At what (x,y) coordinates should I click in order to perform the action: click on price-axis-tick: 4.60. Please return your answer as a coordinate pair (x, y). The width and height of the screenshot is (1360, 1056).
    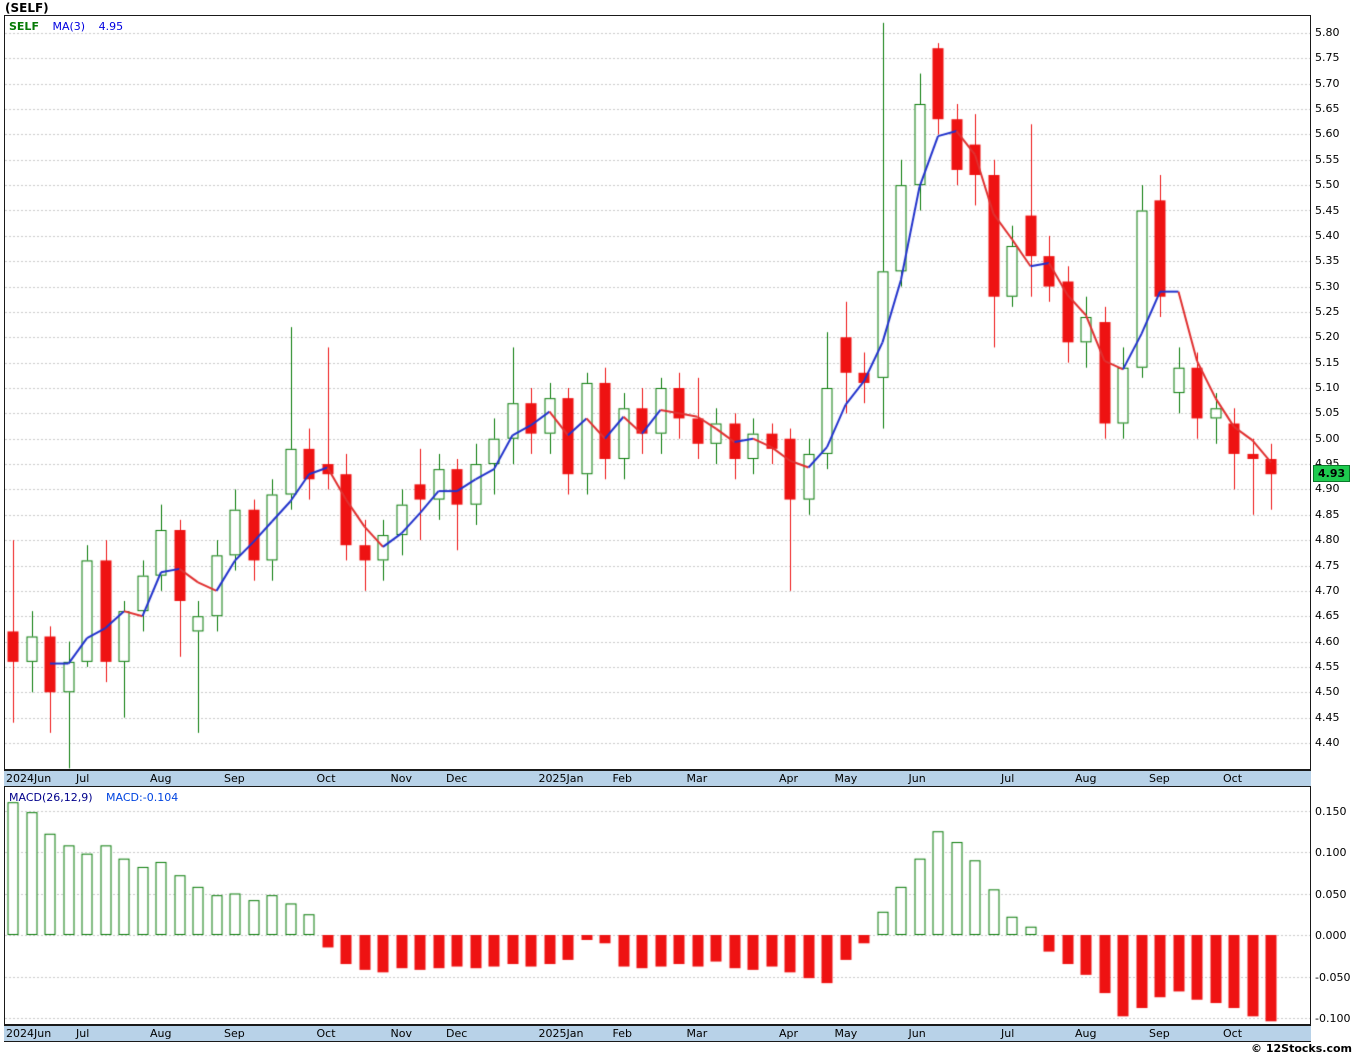
    Looking at the image, I should click on (1327, 641).